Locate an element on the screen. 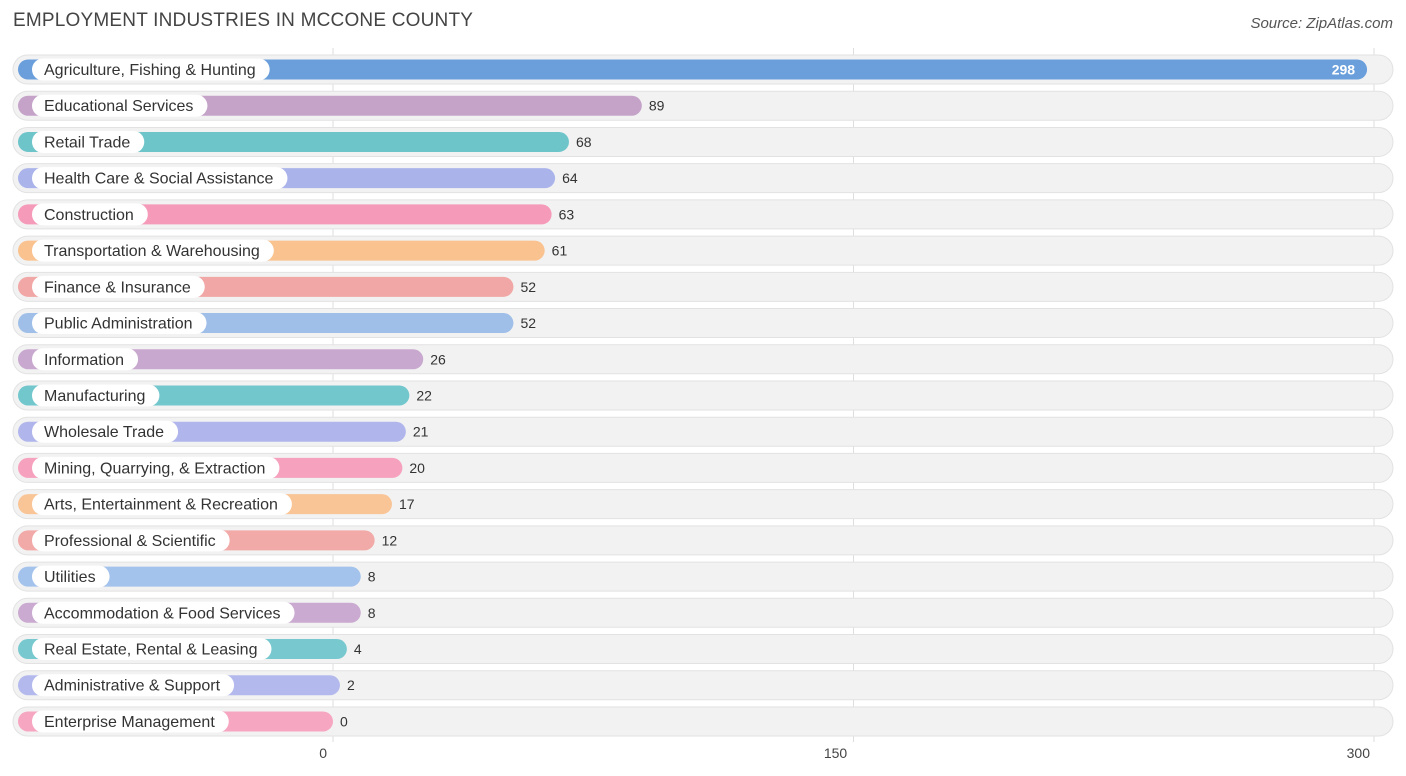 The width and height of the screenshot is (1406, 776). category-label: Educational Services is located at coordinates (118, 106).